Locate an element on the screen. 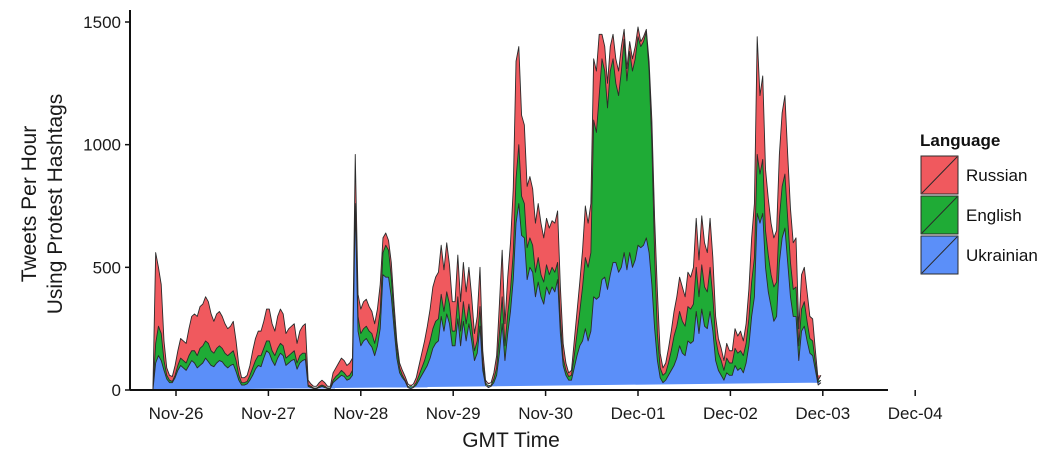 The image size is (1056, 450). legend-label: Russian is located at coordinates (996, 175).